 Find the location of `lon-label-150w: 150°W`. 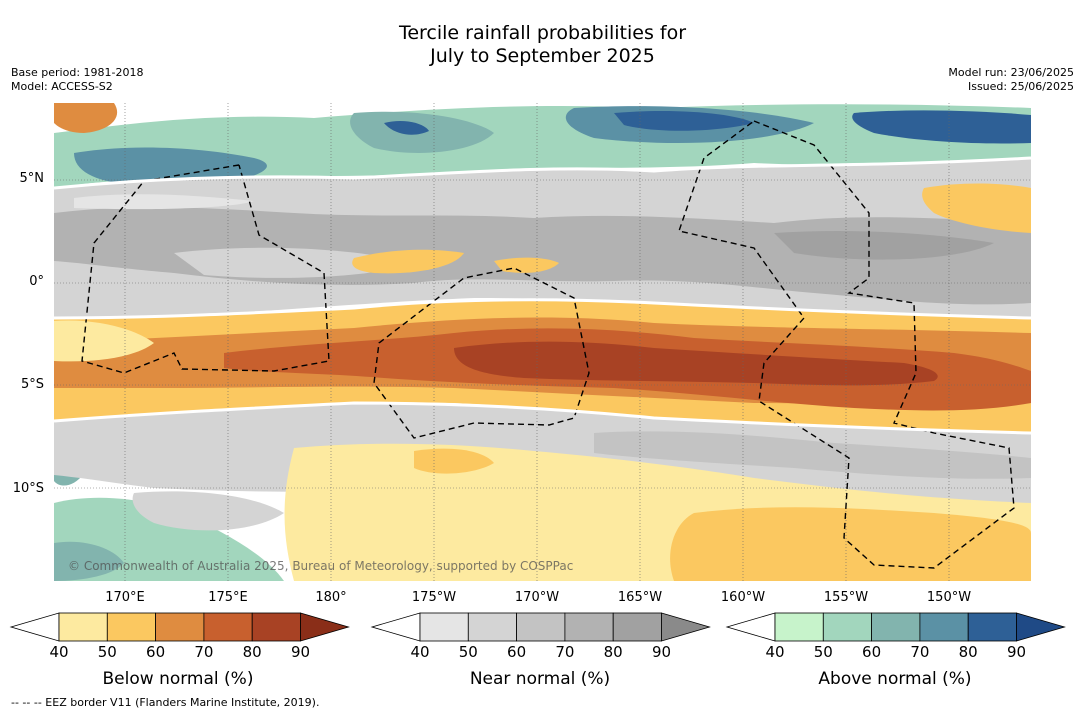

lon-label-150w: 150°W is located at coordinates (949, 597).